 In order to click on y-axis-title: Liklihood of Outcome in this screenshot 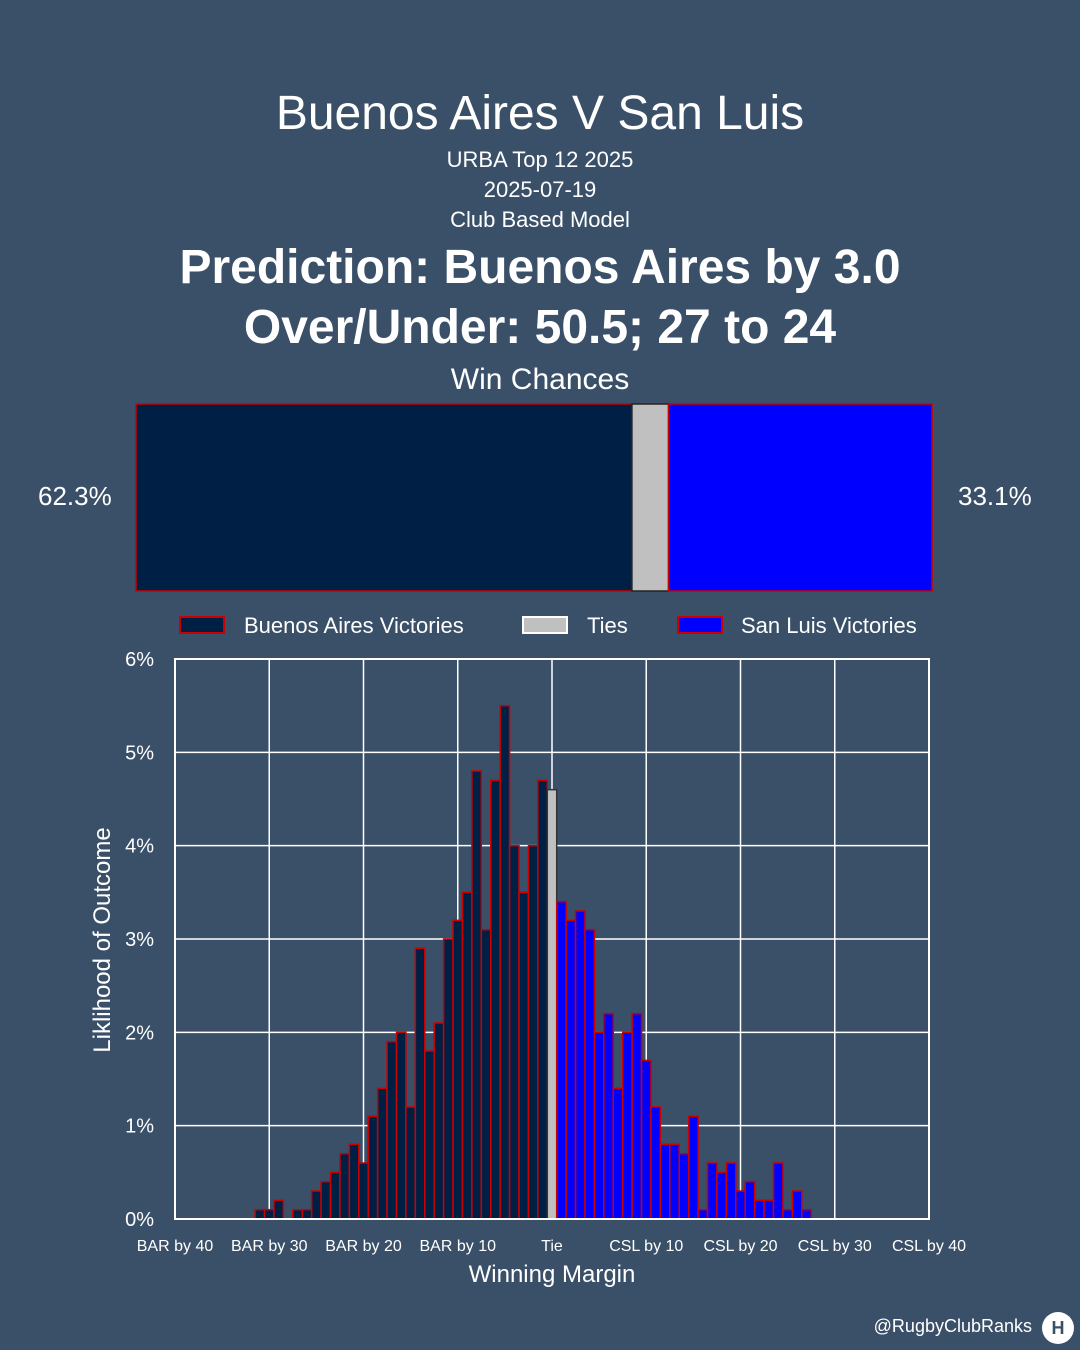, I will do `click(102, 939)`.